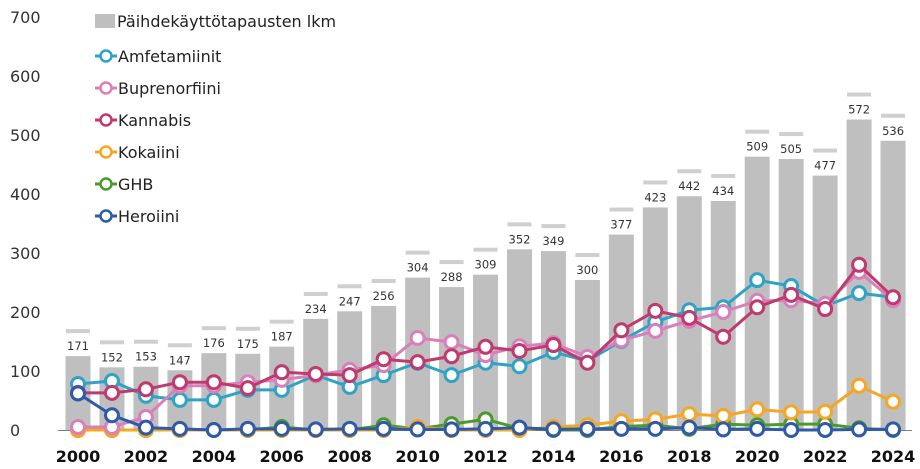 This screenshot has height=469, width=920. Describe the element at coordinates (520, 239) in the screenshot. I see `bar-data-label: 352` at that location.